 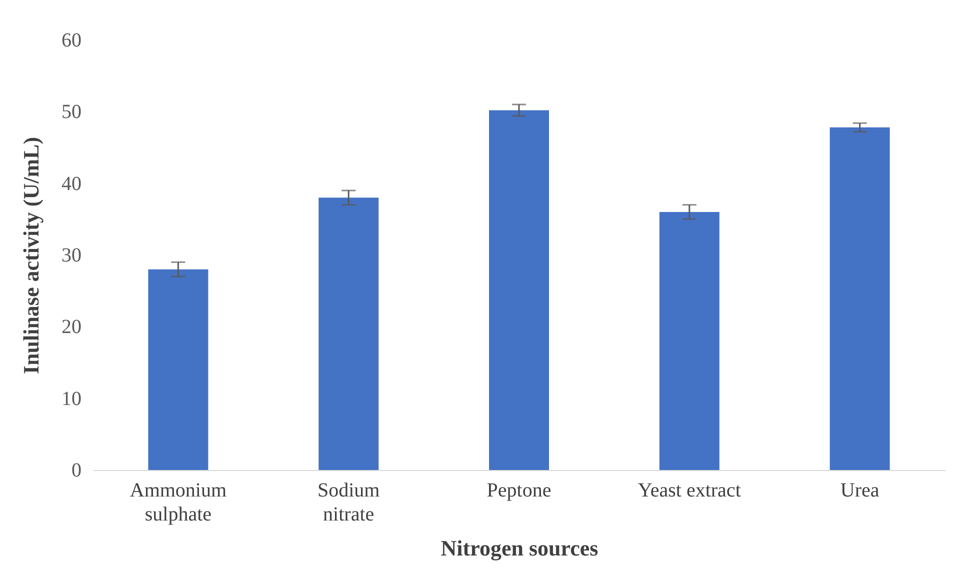 I want to click on x-axis-title: Nitrogen sources, so click(x=519, y=548).